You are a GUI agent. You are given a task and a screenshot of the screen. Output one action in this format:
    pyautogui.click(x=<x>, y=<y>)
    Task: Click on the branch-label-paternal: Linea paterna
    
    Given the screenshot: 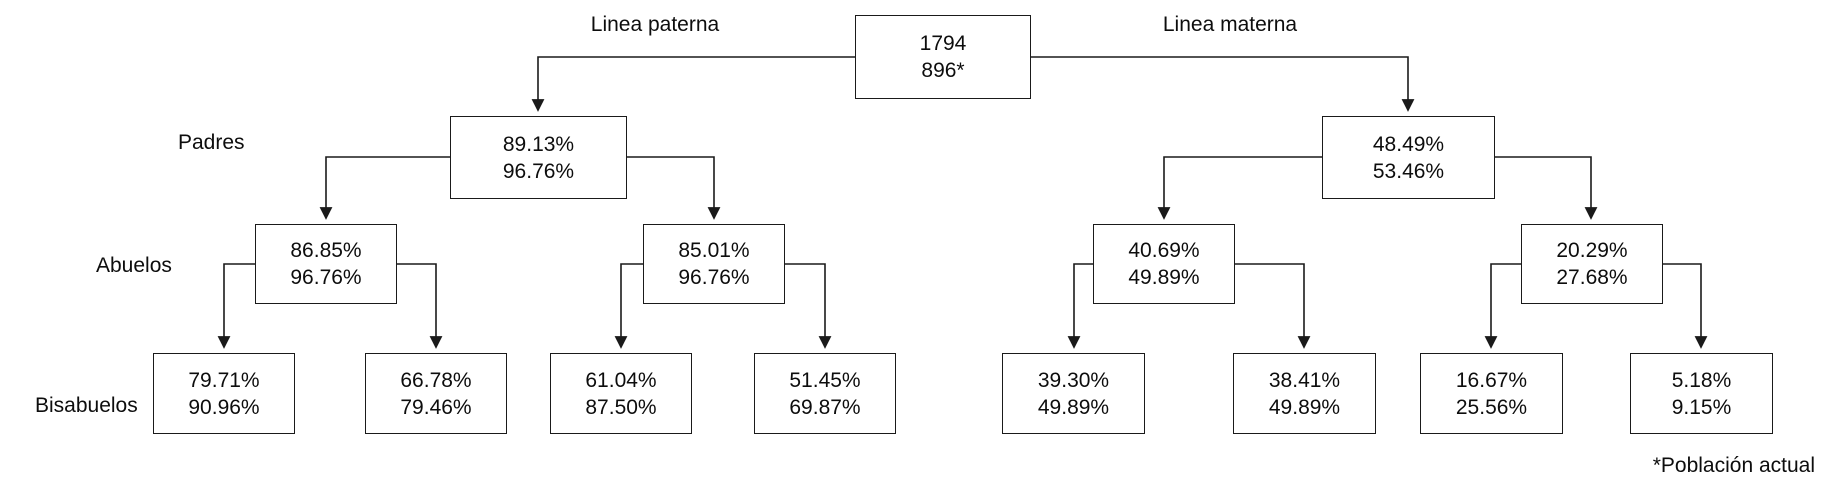 What is the action you would take?
    pyautogui.click(x=655, y=24)
    